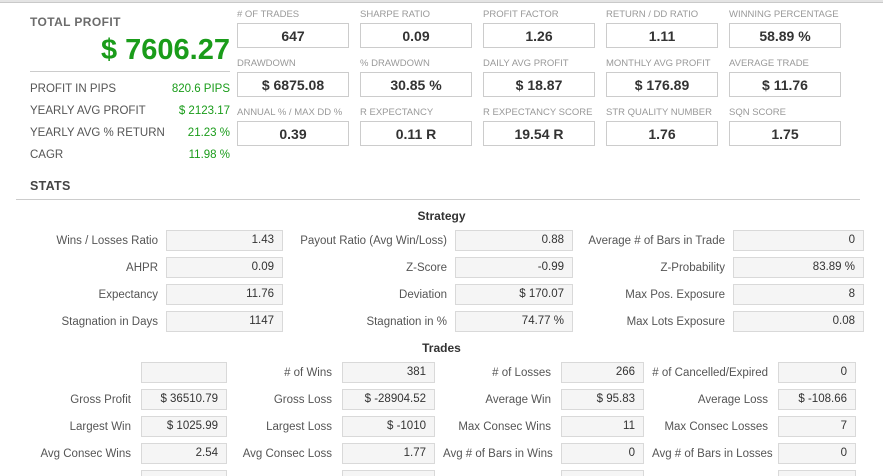  Describe the element at coordinates (758, 112) in the screenshot. I see `metric-label: SQN SCORE` at that location.